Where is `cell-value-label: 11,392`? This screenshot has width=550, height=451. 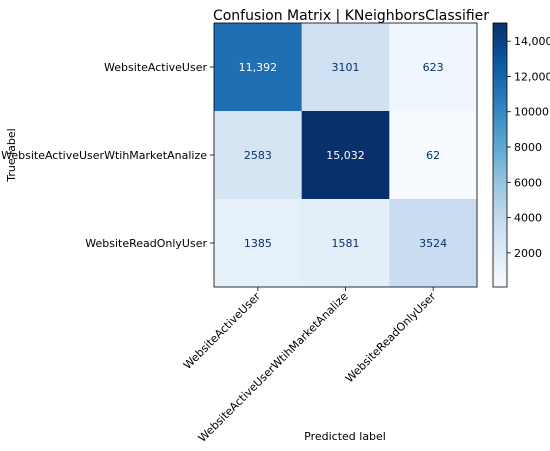
cell-value-label: 11,392 is located at coordinates (258, 67).